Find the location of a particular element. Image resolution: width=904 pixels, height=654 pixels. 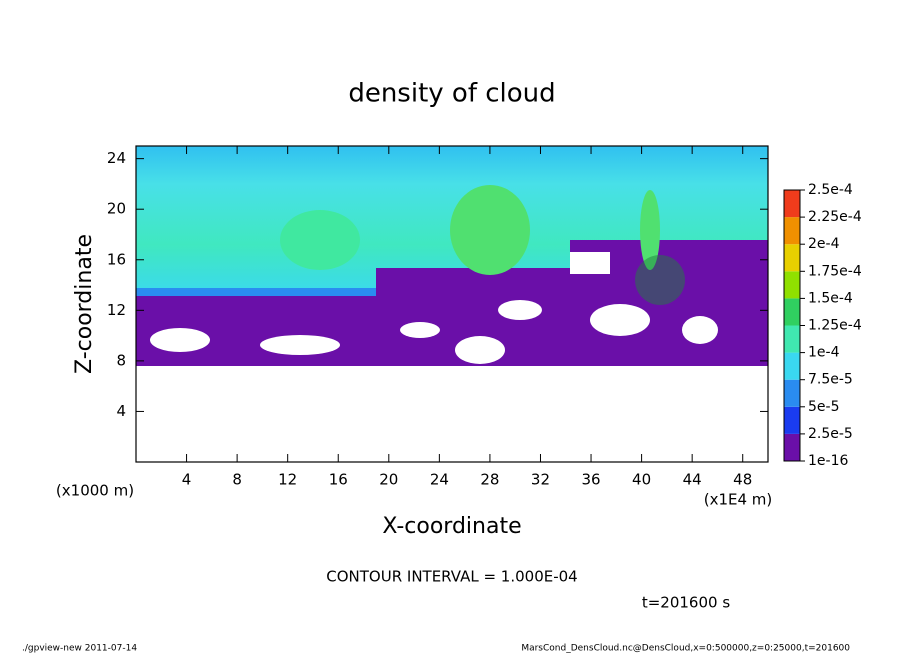

colorbar-label: 7.5e-5 is located at coordinates (830, 380).